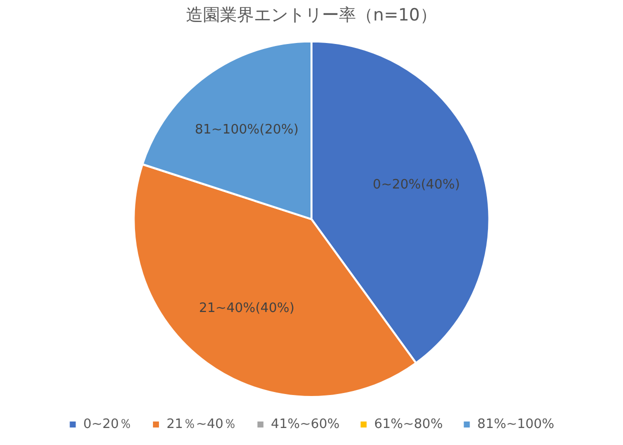  I want to click on legend-label: 81%~100%, so click(515, 424).